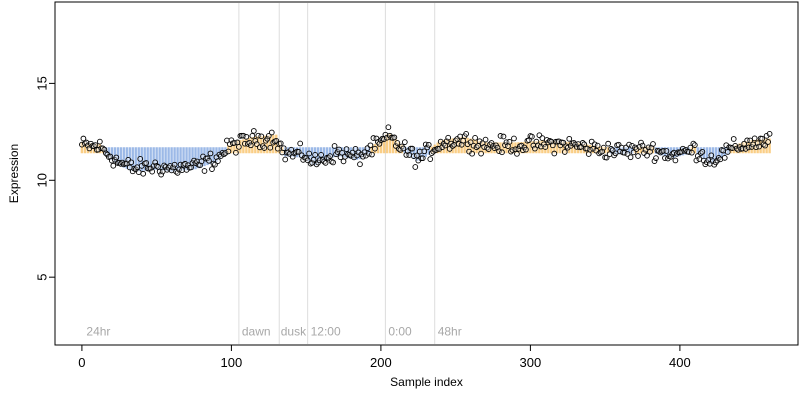  Describe the element at coordinates (81, 362) in the screenshot. I see `x-tick-label: 0` at that location.